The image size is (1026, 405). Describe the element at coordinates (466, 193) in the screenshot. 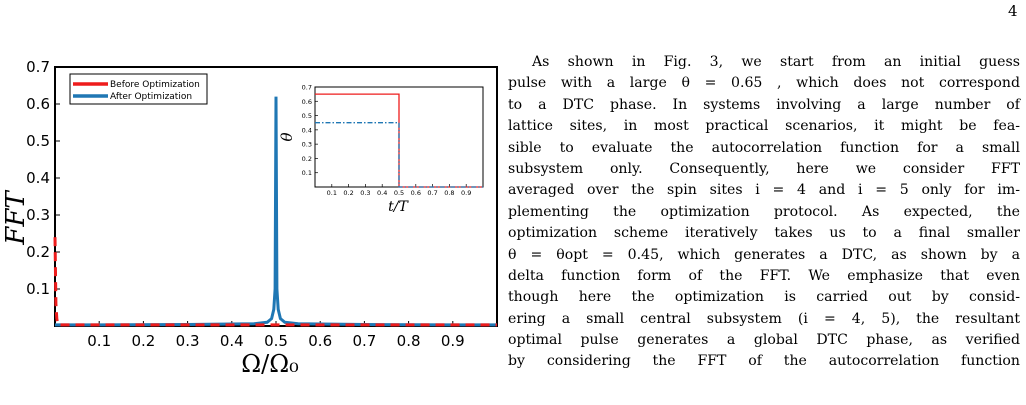

I see `inset-x-tick-label: 0.9` at that location.